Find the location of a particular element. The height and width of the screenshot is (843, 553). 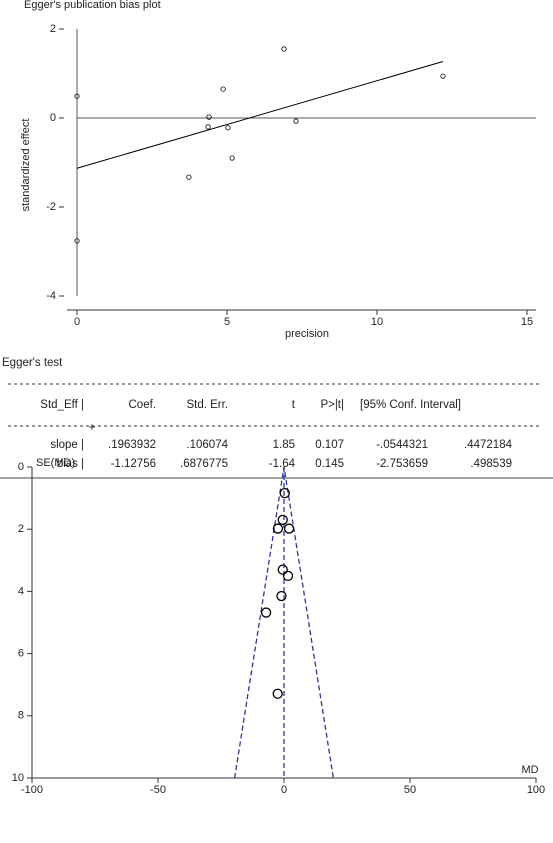

table-cell: .6876775 is located at coordinates (204, 464).